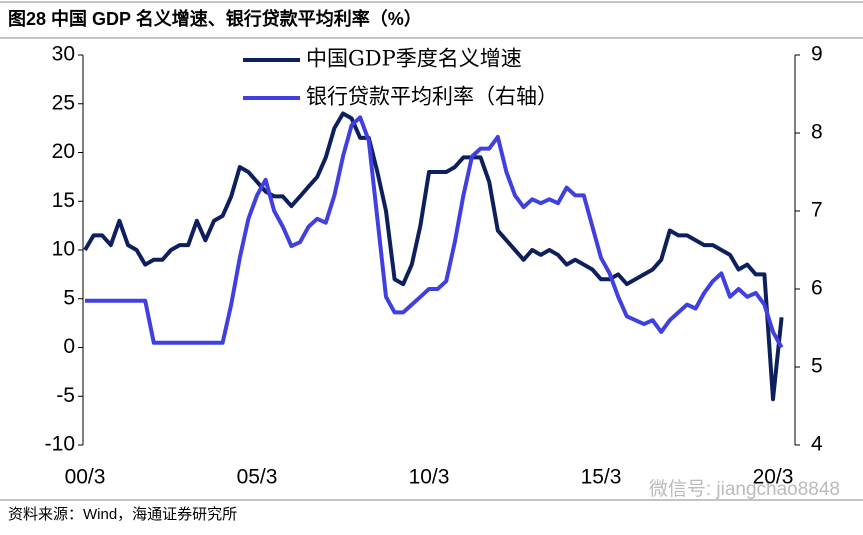  I want to click on y-tick-label: 25, so click(63, 102).